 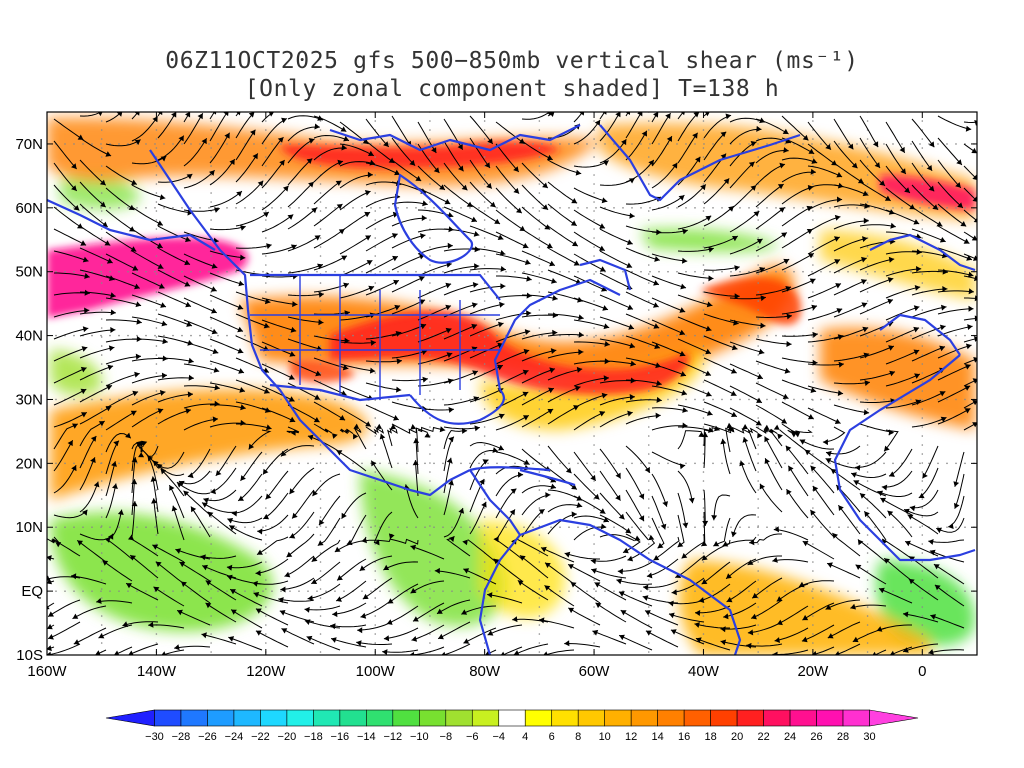 I want to click on colorbar-box, so click(x=618, y=718).